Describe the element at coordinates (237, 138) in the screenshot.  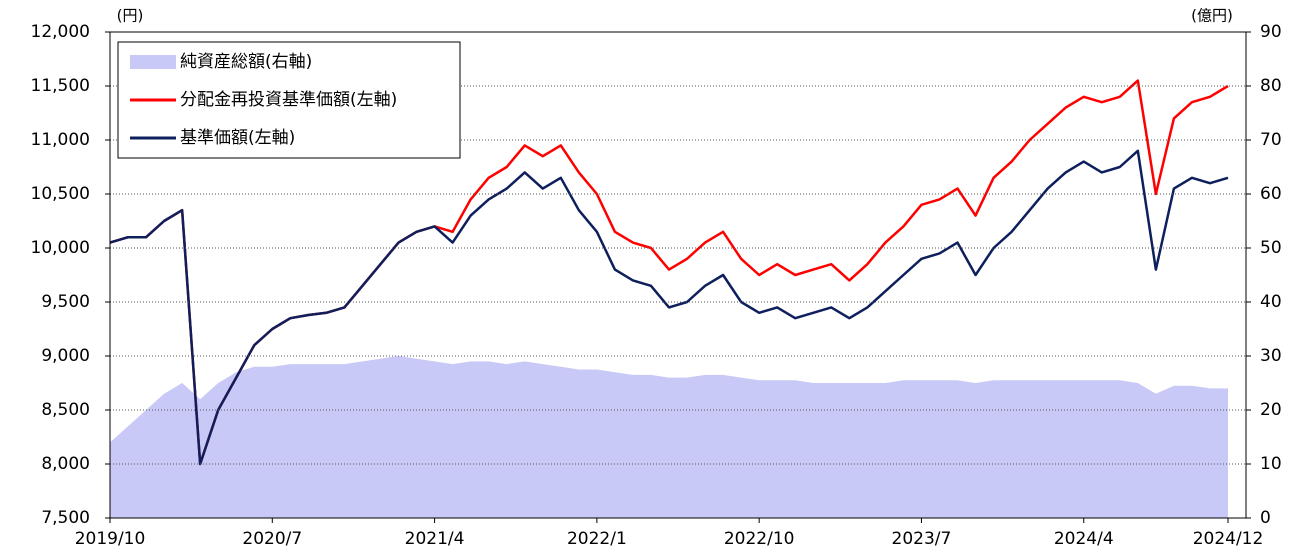
I see `legend-label: 基準価額(左軸)` at that location.